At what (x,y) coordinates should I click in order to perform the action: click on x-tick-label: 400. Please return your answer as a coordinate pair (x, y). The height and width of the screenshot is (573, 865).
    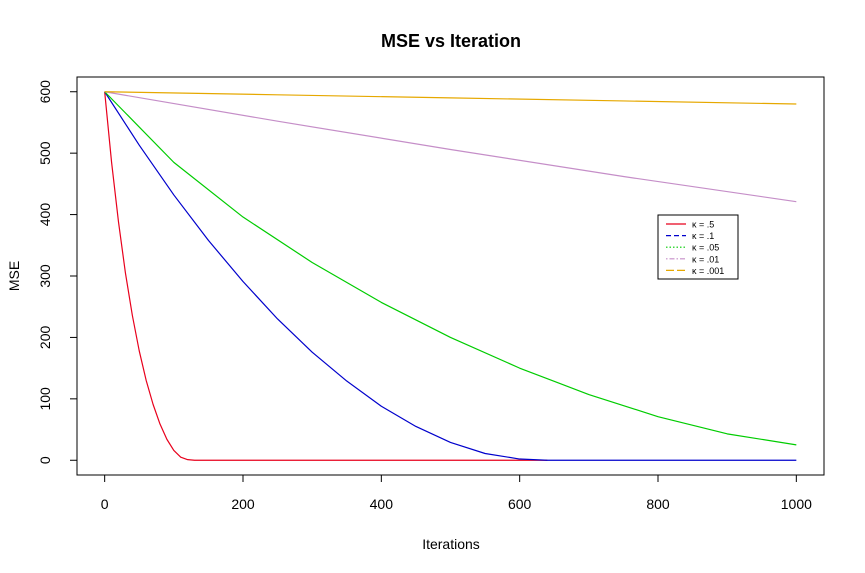
    Looking at the image, I should click on (382, 504).